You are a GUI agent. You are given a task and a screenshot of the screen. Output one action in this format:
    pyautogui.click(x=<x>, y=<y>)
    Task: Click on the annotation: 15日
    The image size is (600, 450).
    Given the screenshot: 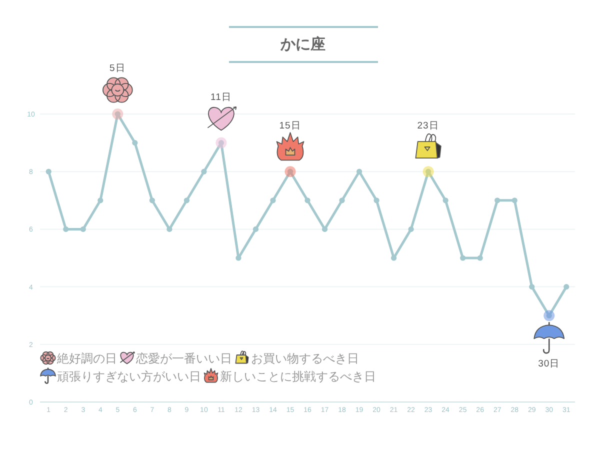 What is the action you would take?
    pyautogui.click(x=290, y=126)
    